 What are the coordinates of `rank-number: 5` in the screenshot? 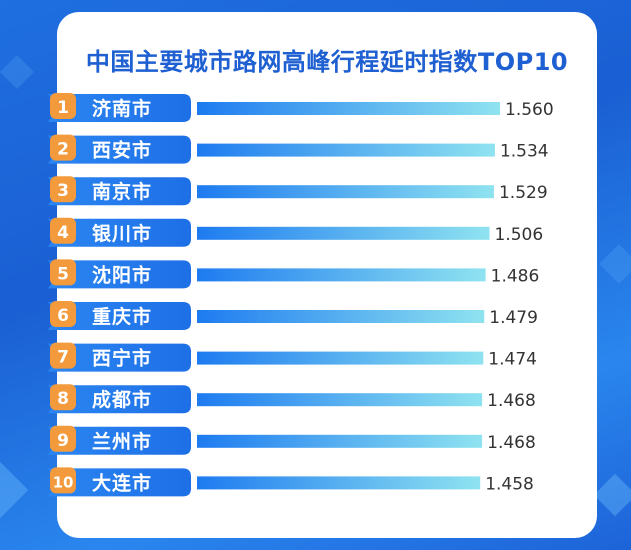 It's located at (63, 274).